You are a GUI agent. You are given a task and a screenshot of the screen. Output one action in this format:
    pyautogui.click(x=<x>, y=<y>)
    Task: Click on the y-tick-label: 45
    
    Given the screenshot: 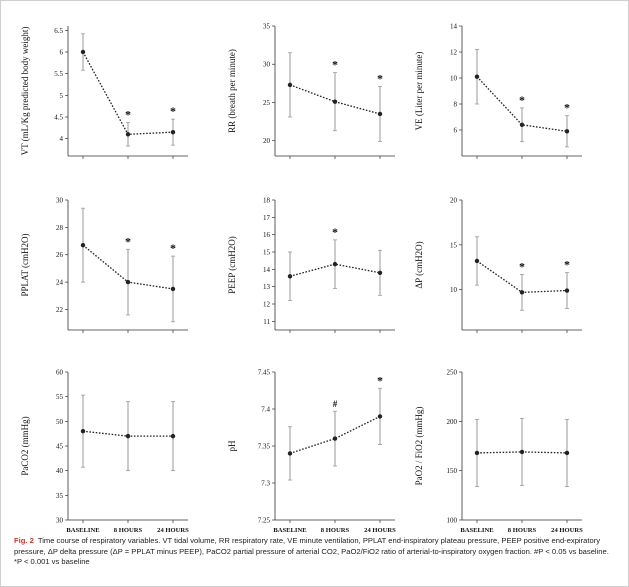 What is the action you would take?
    pyautogui.click(x=60, y=447)
    